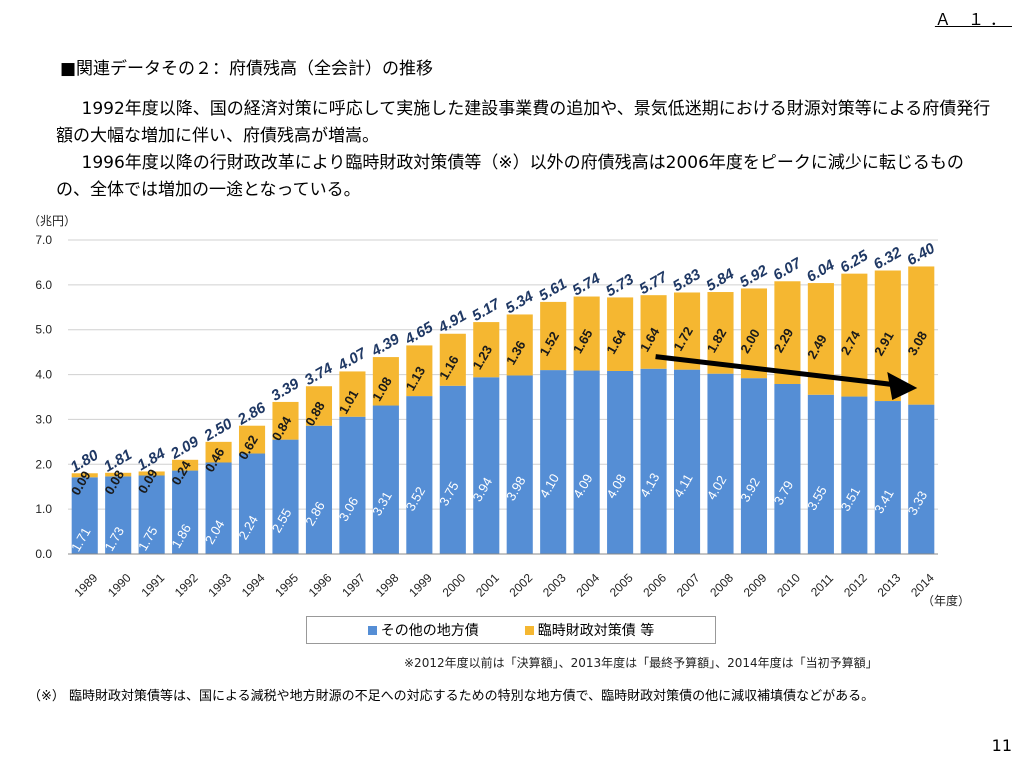  I want to click on x-tick-label: 2008, so click(721, 585).